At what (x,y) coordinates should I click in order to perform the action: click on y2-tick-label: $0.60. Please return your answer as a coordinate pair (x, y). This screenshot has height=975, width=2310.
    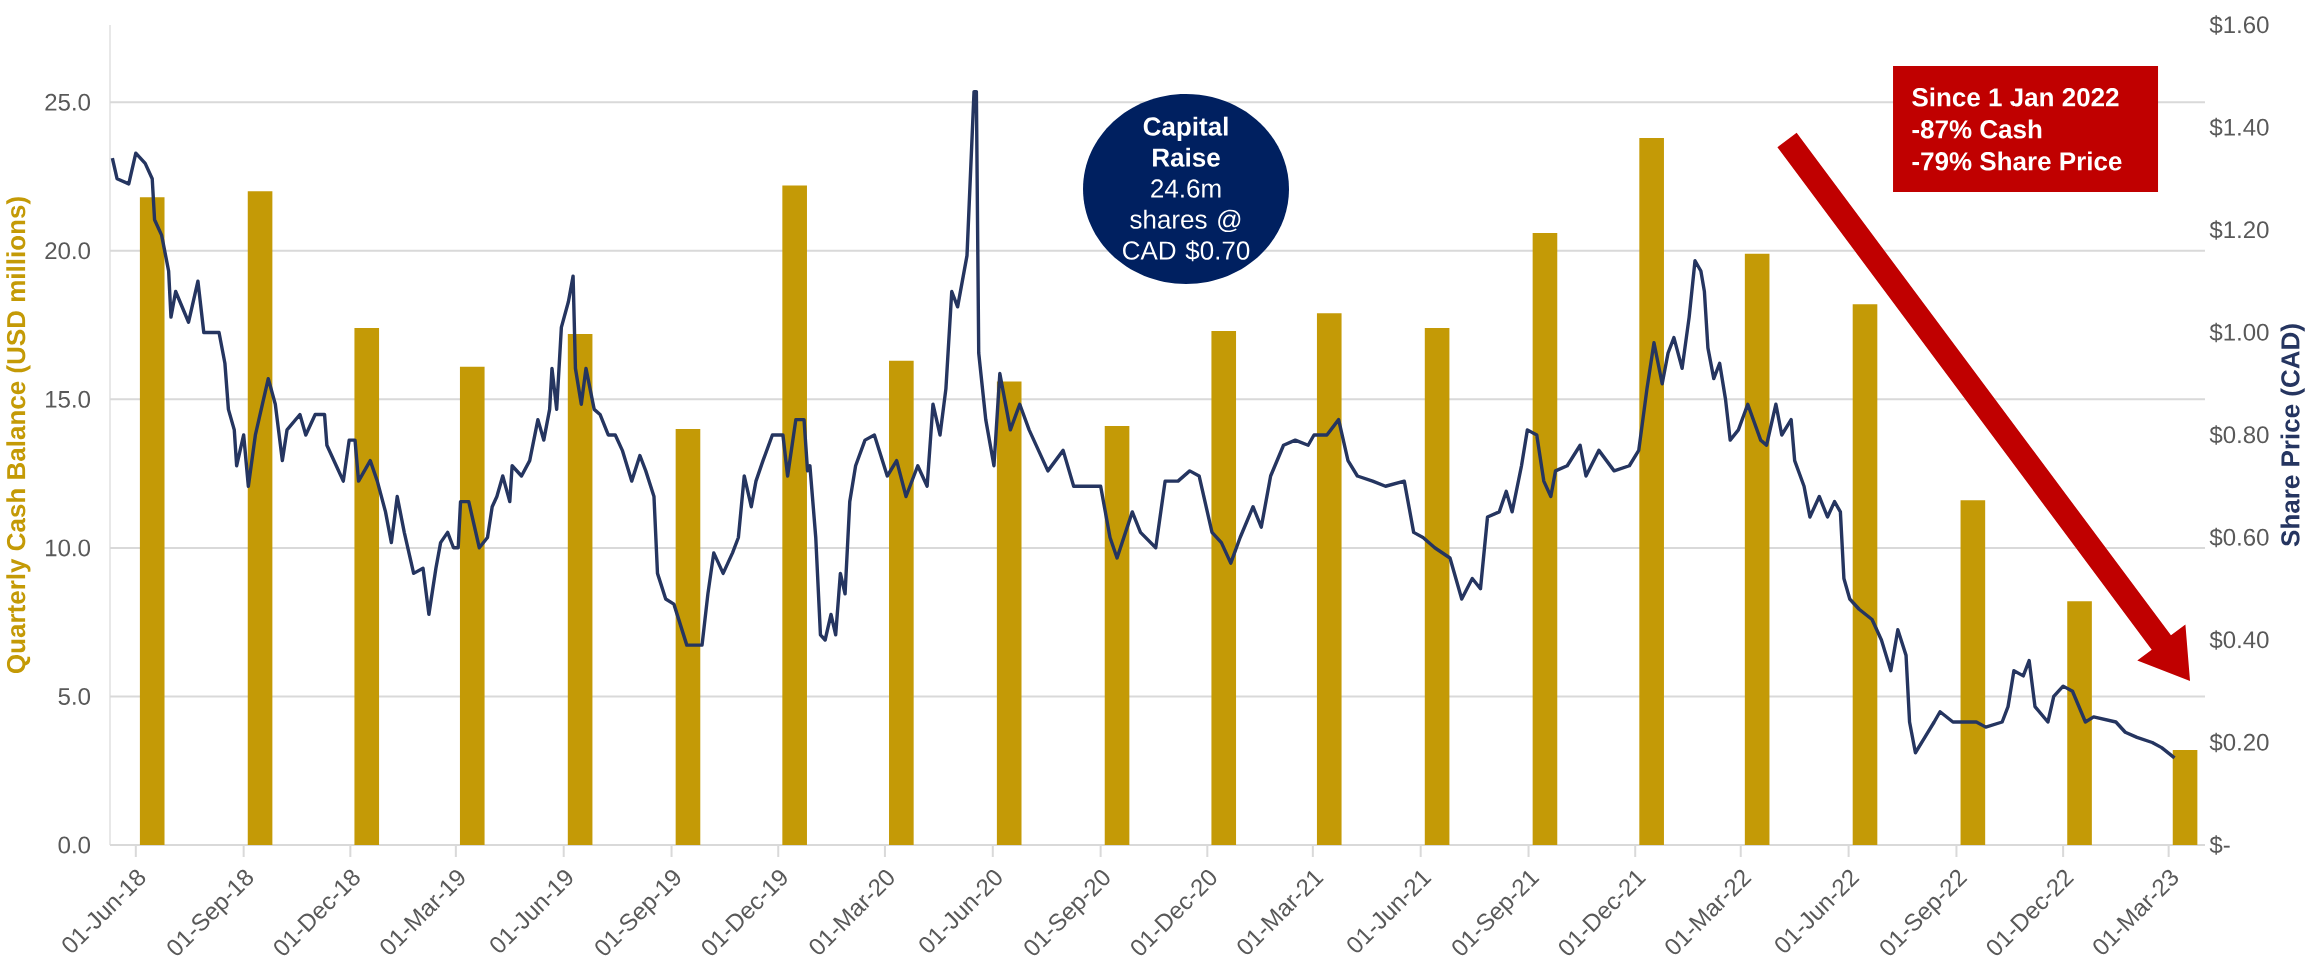
    Looking at the image, I should click on (2239, 537).